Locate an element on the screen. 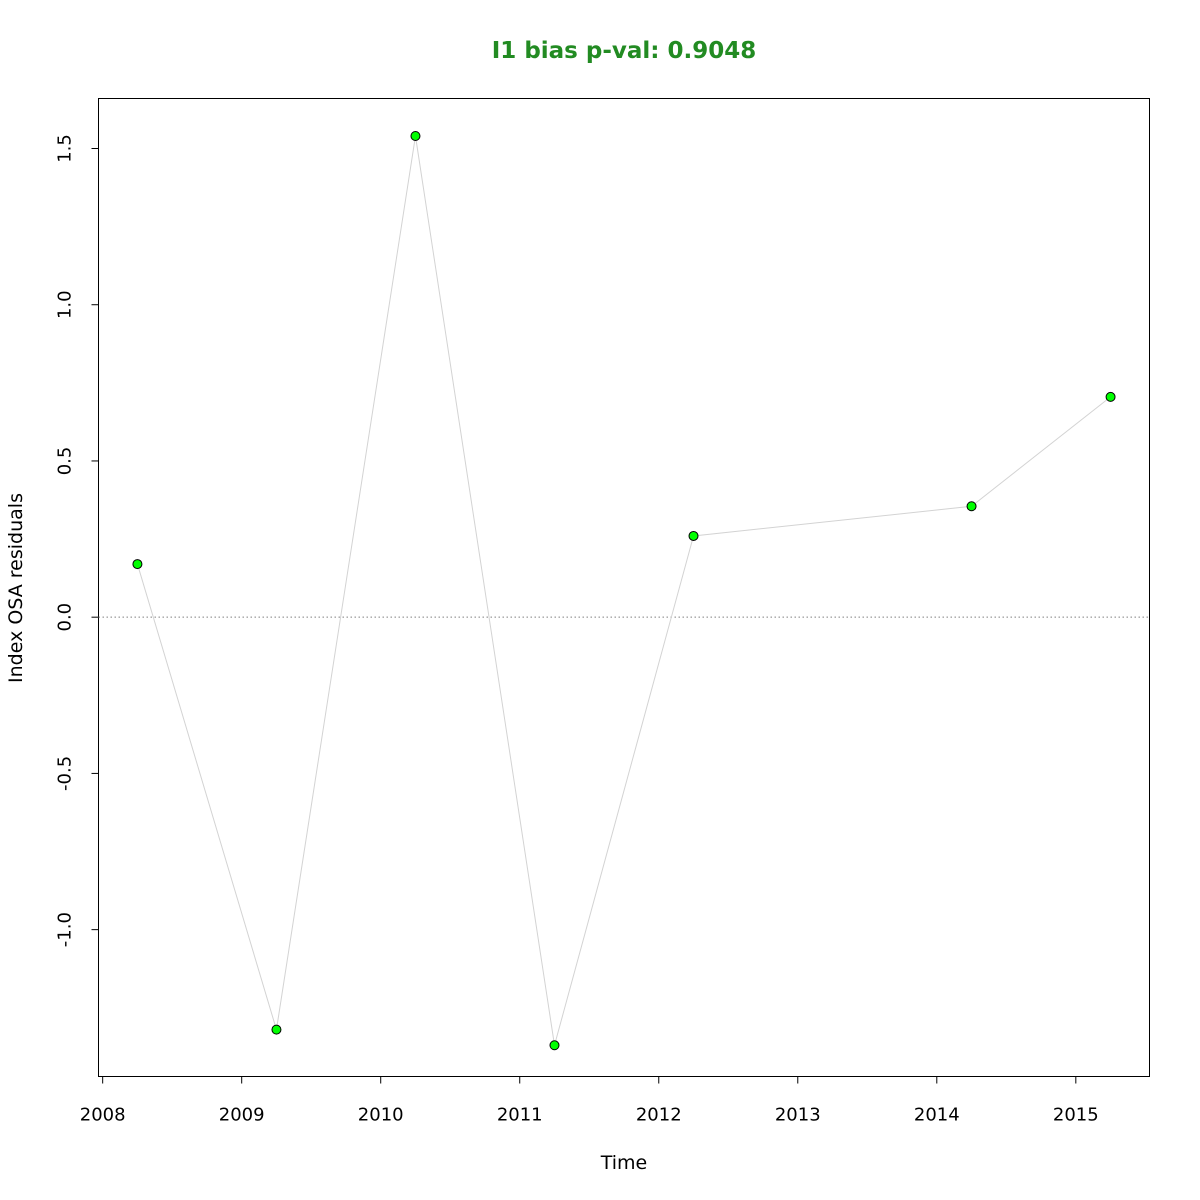 The height and width of the screenshot is (1200, 1200). y-tick-label: 1.0 is located at coordinates (65, 304).